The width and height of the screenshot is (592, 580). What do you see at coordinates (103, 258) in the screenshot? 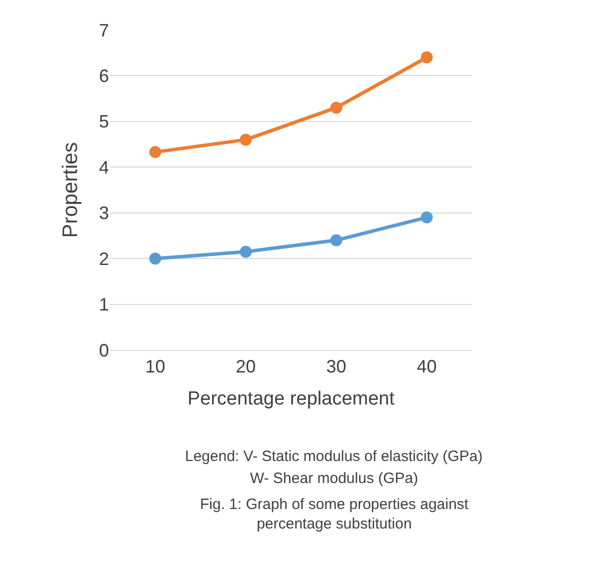
I see `y-tick-label: 2` at bounding box center [103, 258].